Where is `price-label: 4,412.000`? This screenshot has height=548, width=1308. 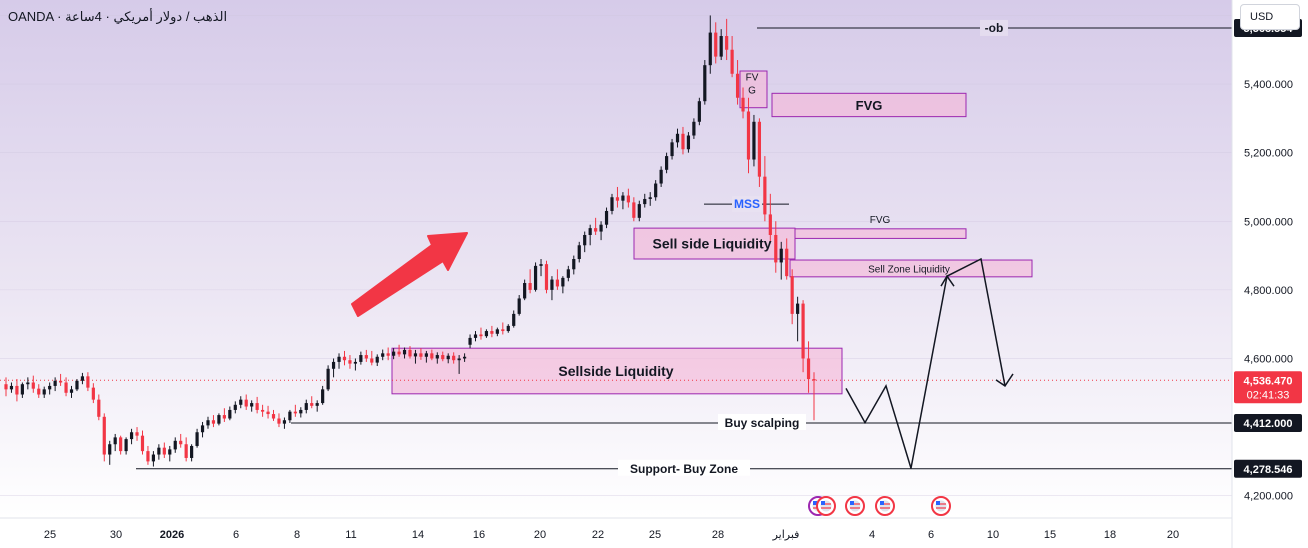
price-label: 4,412.000 is located at coordinates (1268, 422).